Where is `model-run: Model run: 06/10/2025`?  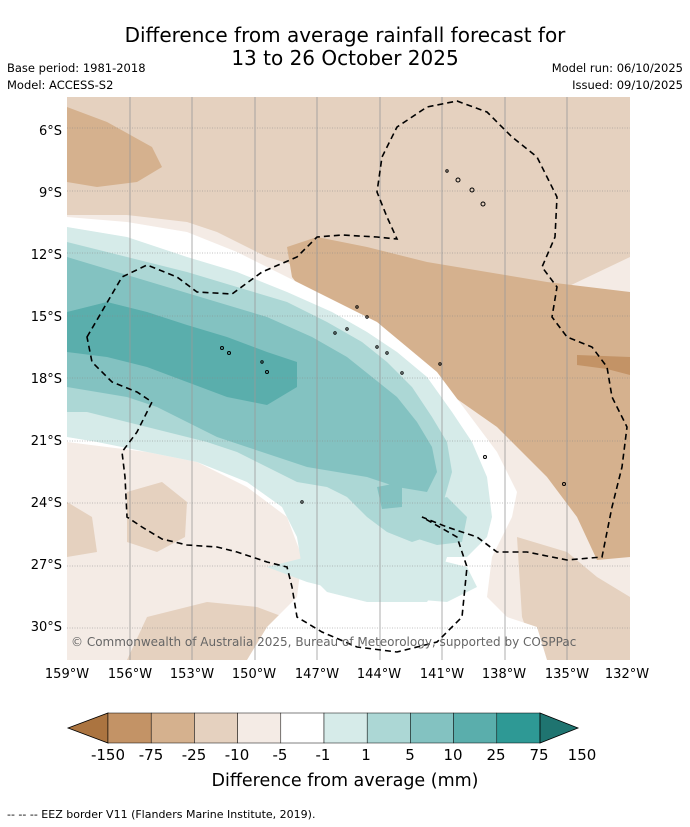 model-run: Model run: 06/10/2025 is located at coordinates (617, 68).